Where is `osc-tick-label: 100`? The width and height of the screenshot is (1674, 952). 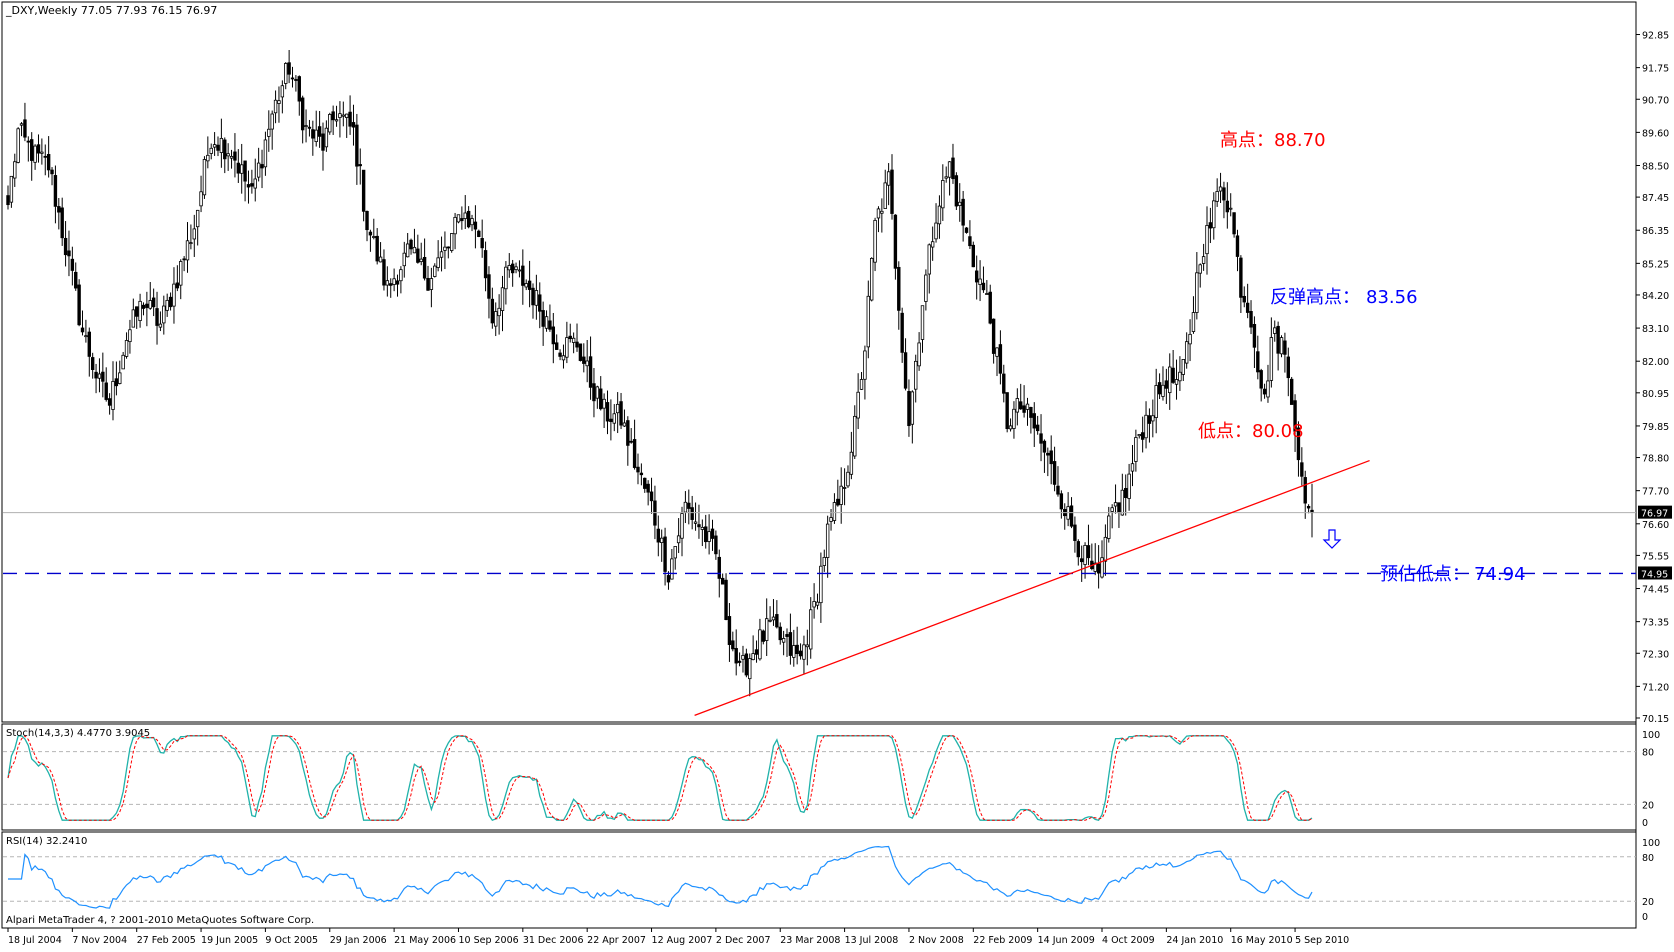 osc-tick-label: 100 is located at coordinates (1651, 735).